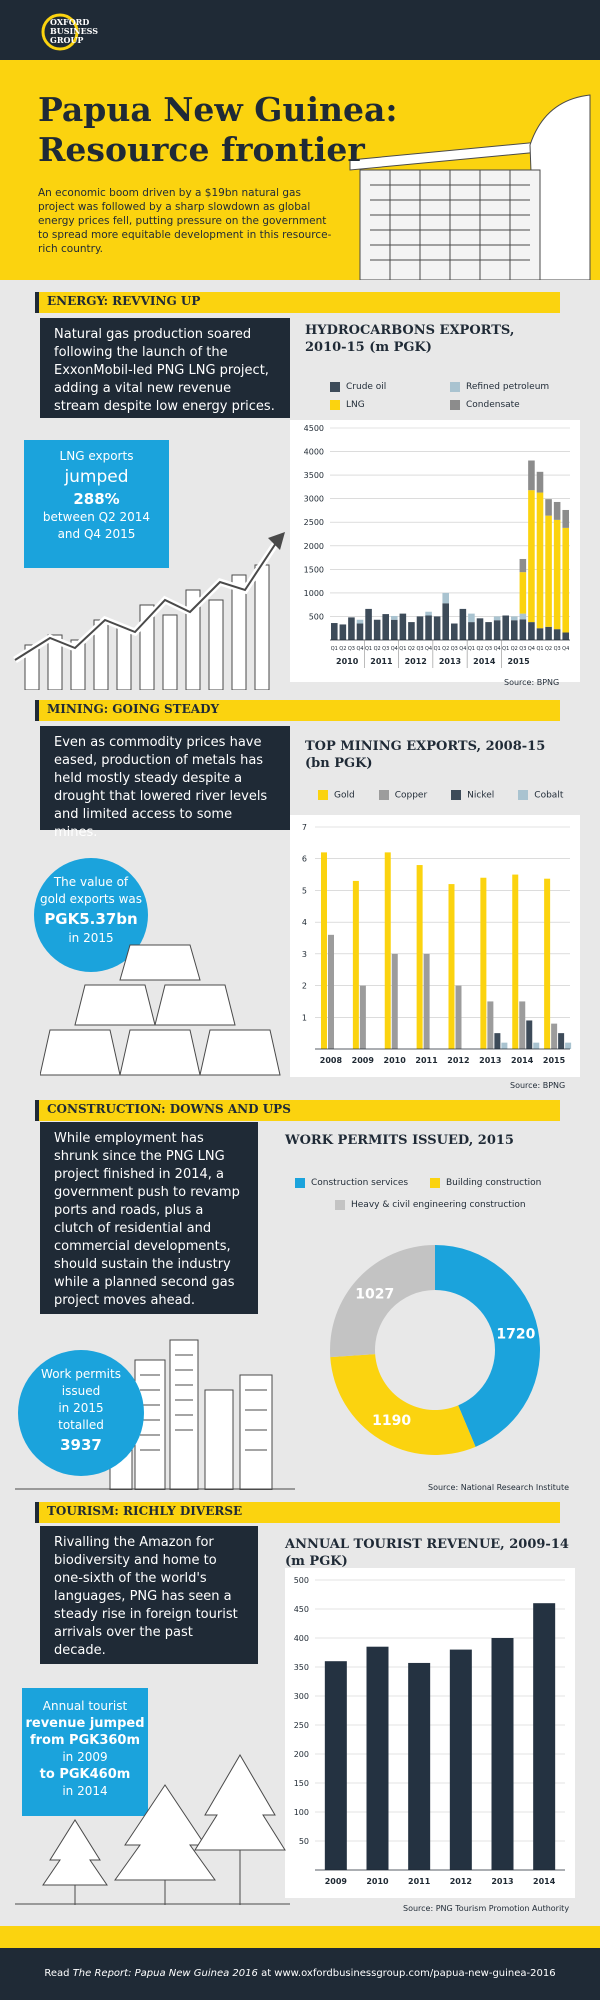 The width and height of the screenshot is (600, 2000). What do you see at coordinates (336, 1881) in the screenshot?
I see `x-tick-label: 2009` at bounding box center [336, 1881].